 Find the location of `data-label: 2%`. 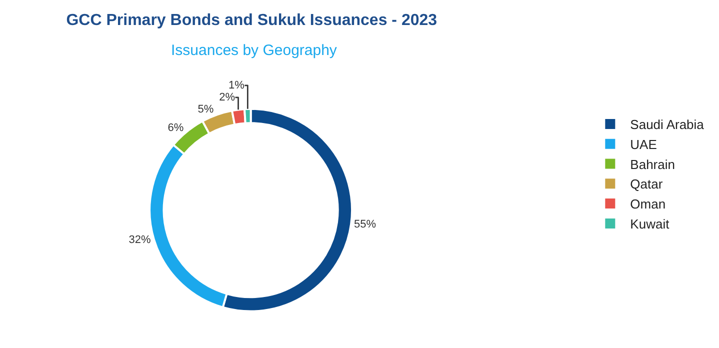

data-label: 2% is located at coordinates (227, 97).